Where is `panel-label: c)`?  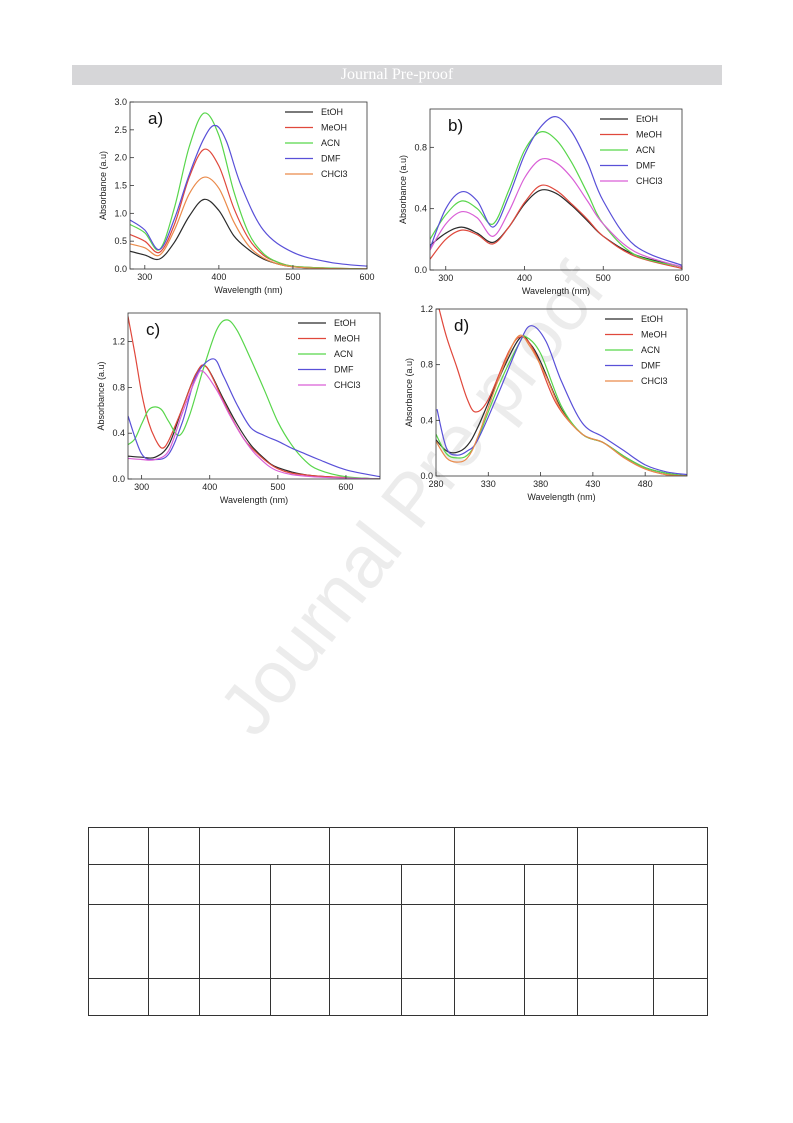
panel-label: c) is located at coordinates (153, 329).